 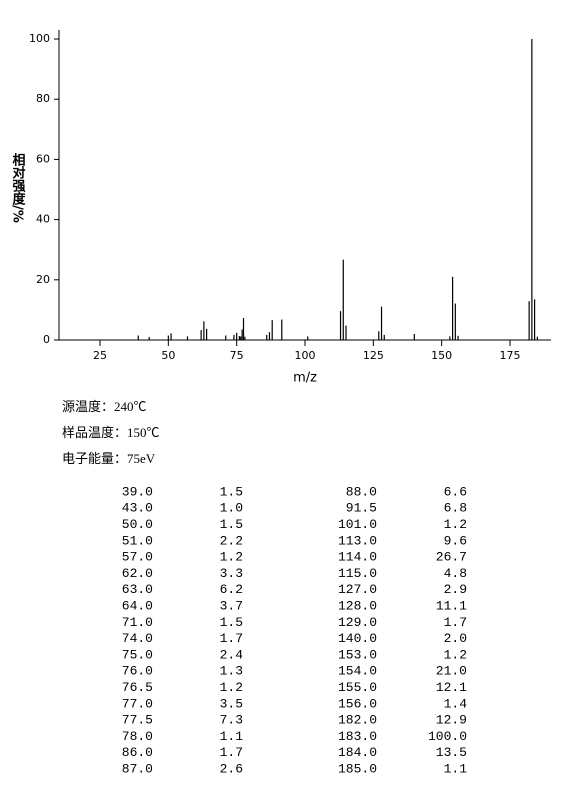 I want to click on y-tick-label: 60, so click(x=43, y=158).